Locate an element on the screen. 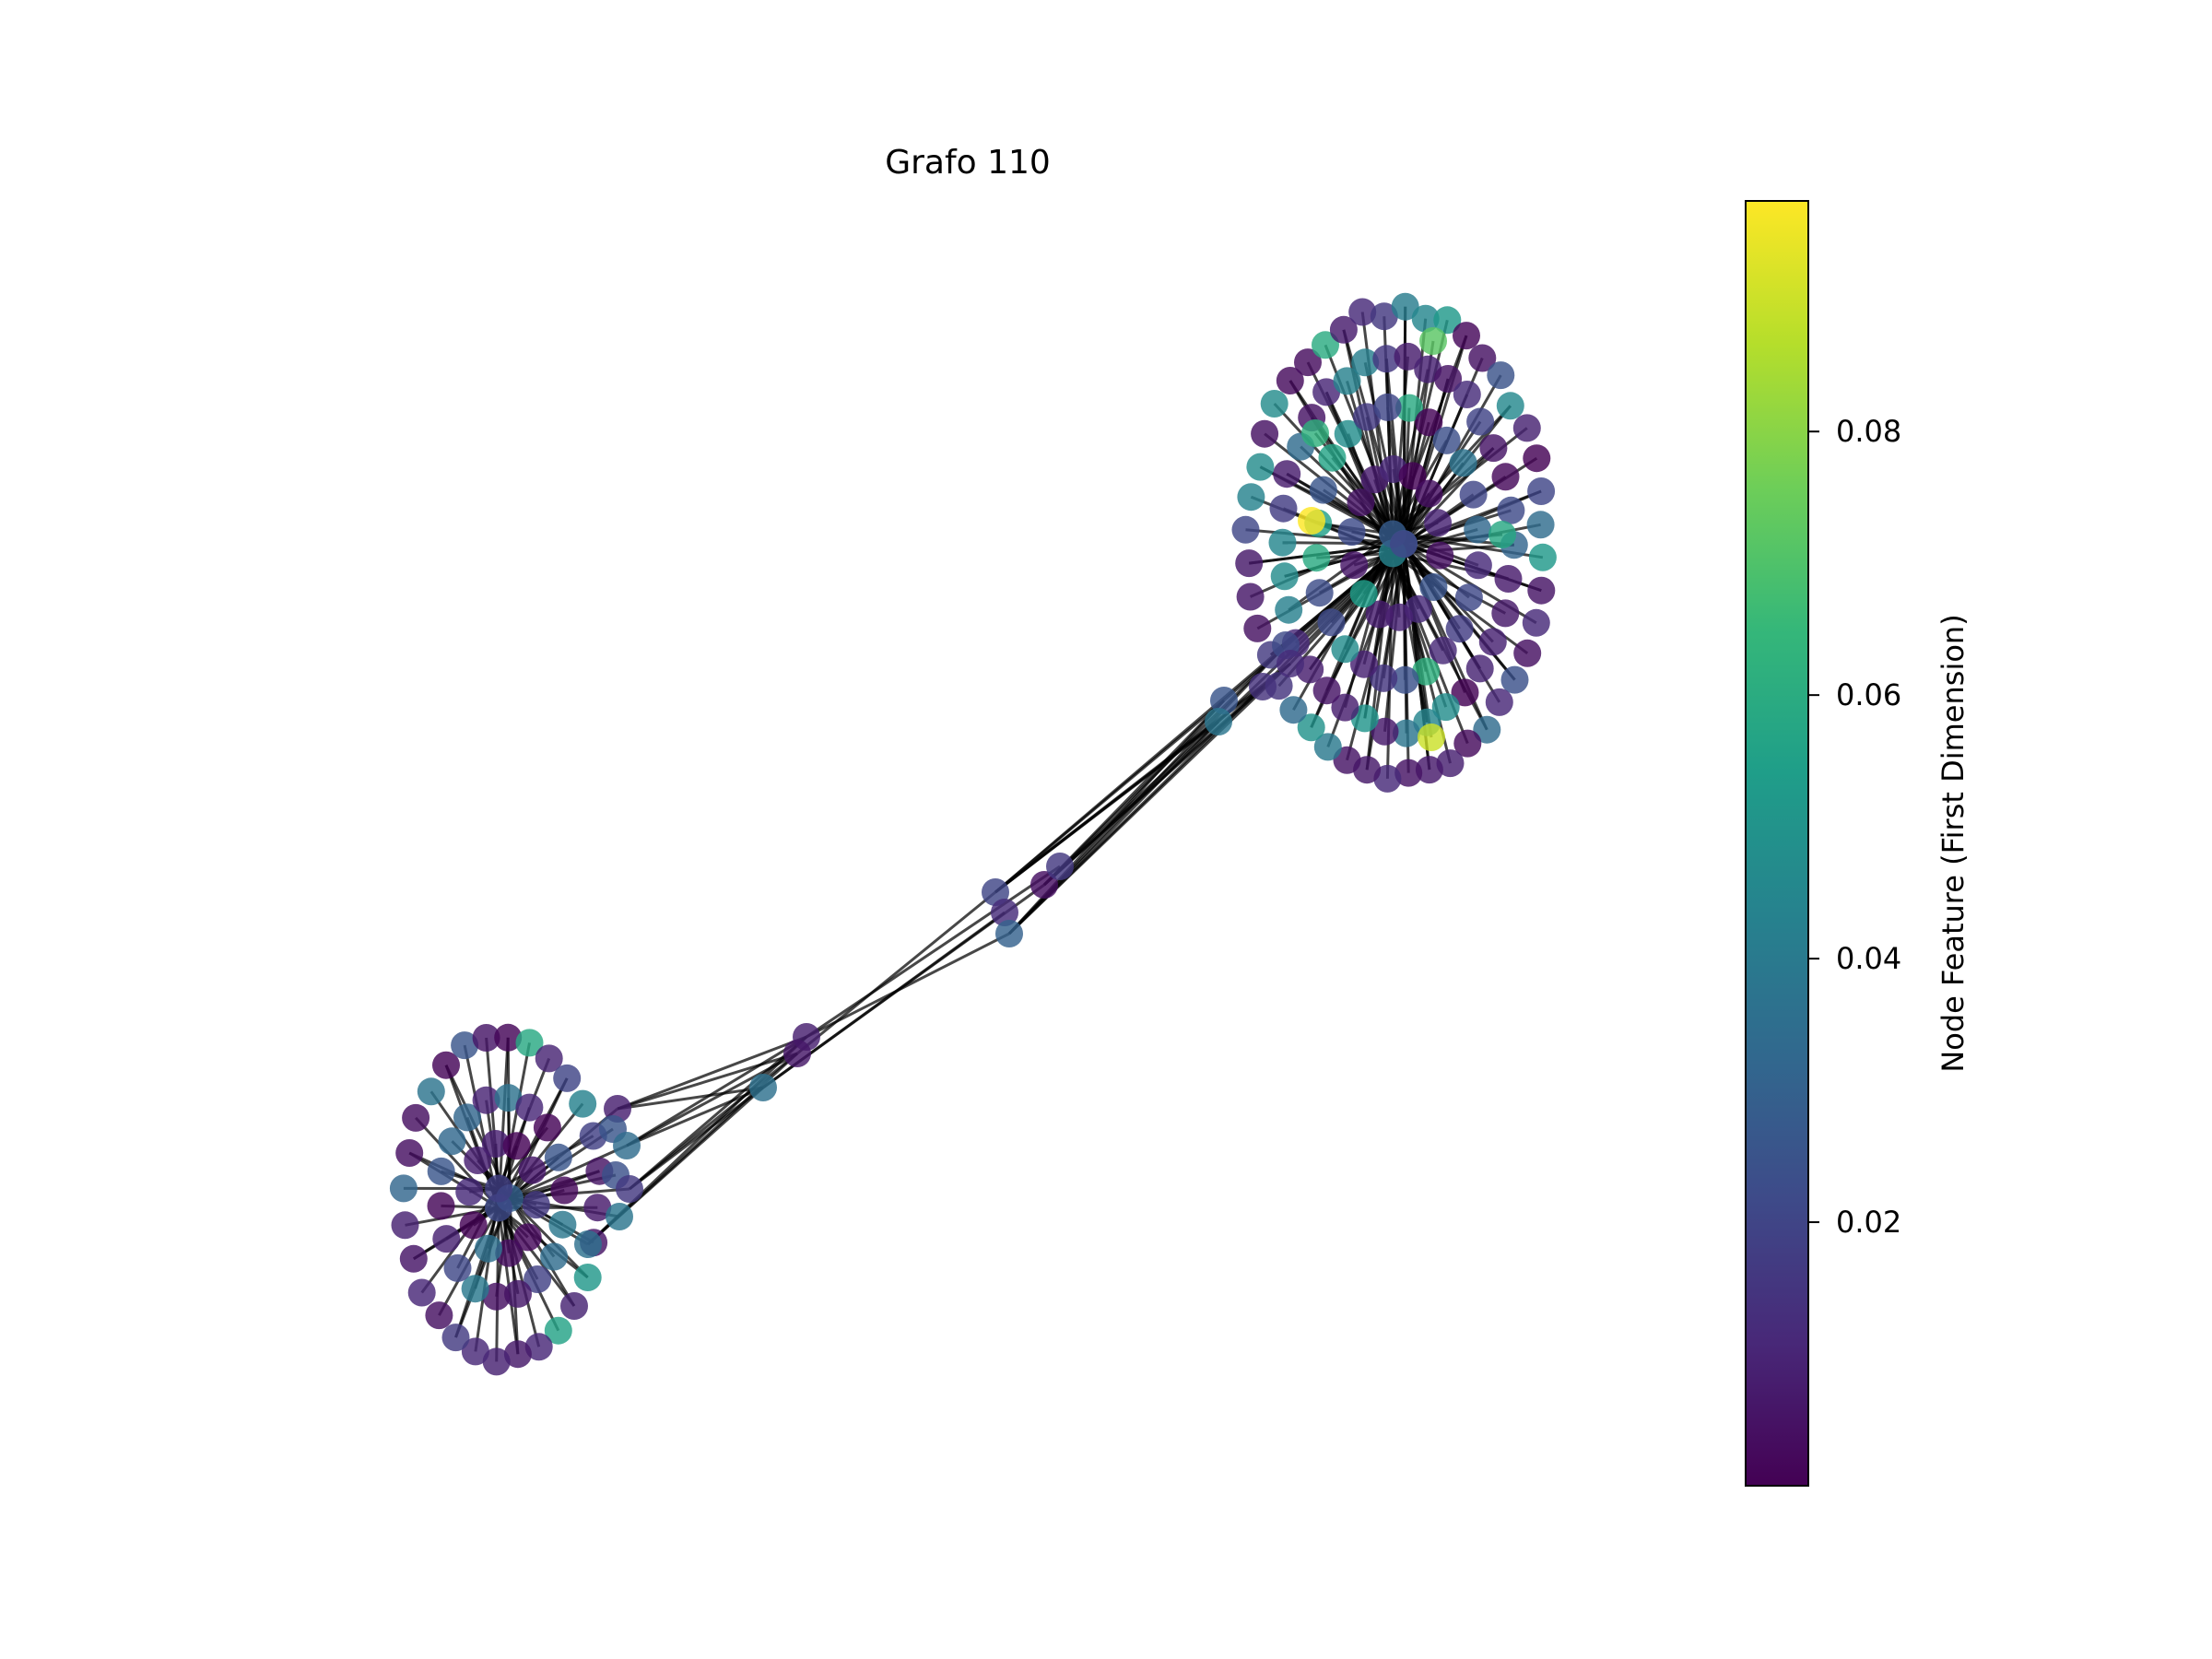 Image resolution: width=2212 pixels, height=1659 pixels. colorbar-label: Node Feature (First Dimension) is located at coordinates (1953, 843).